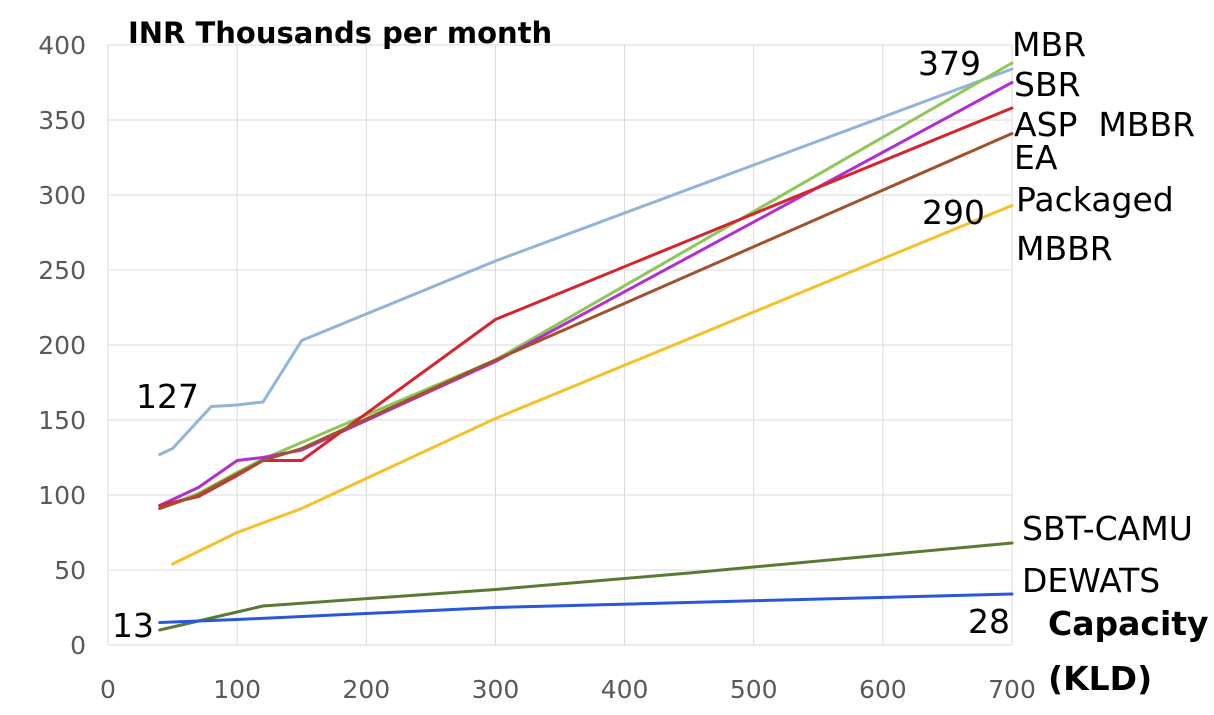 Image resolution: width=1214 pixels, height=715 pixels. Describe the element at coordinates (167, 396) in the screenshot. I see `annotation-127: 127` at that location.